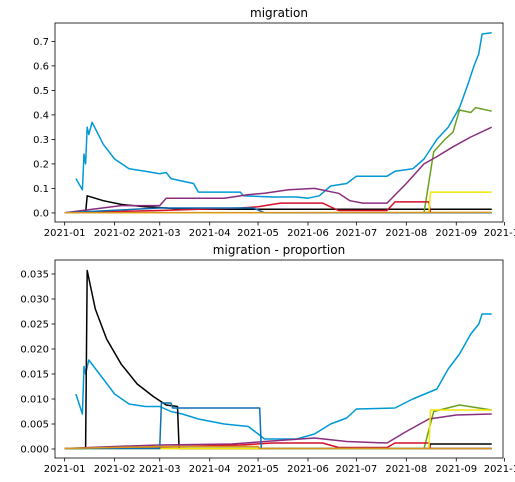 This screenshot has width=515, height=482. What do you see at coordinates (34, 400) in the screenshot?
I see `y-tick-label: 0.010` at bounding box center [34, 400].